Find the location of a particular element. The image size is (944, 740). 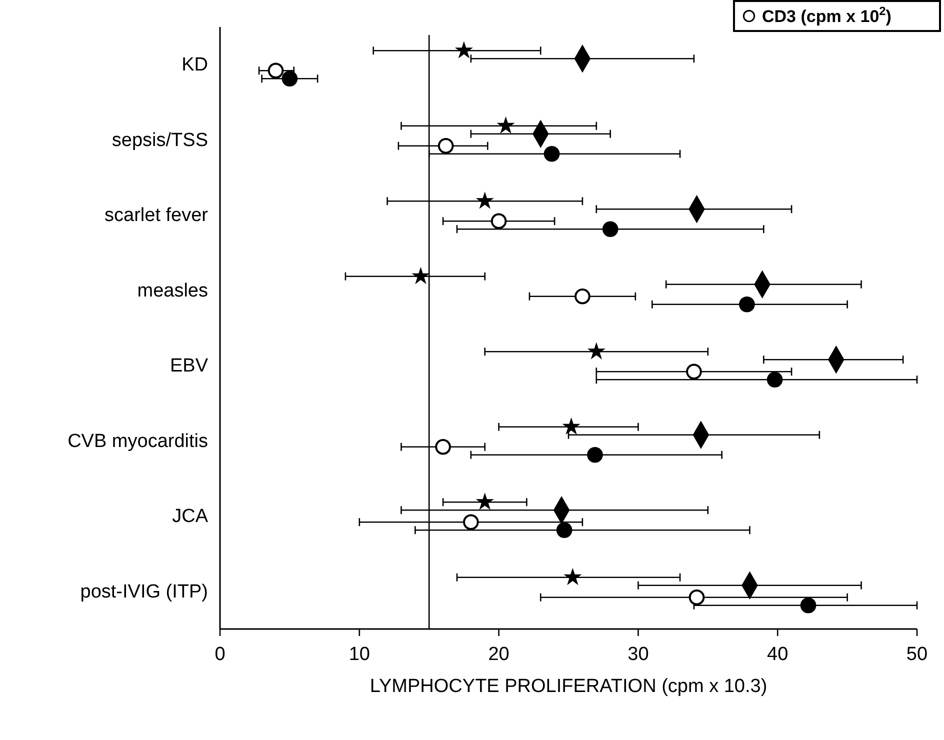

y-tick-label: JCA is located at coordinates (190, 517).